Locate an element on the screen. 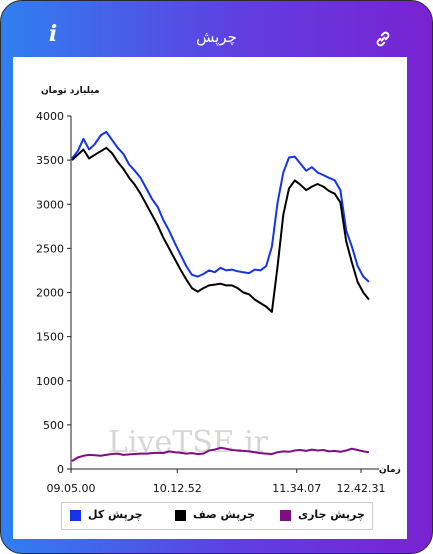  legend-item-total: چرپش کل is located at coordinates (114, 516).